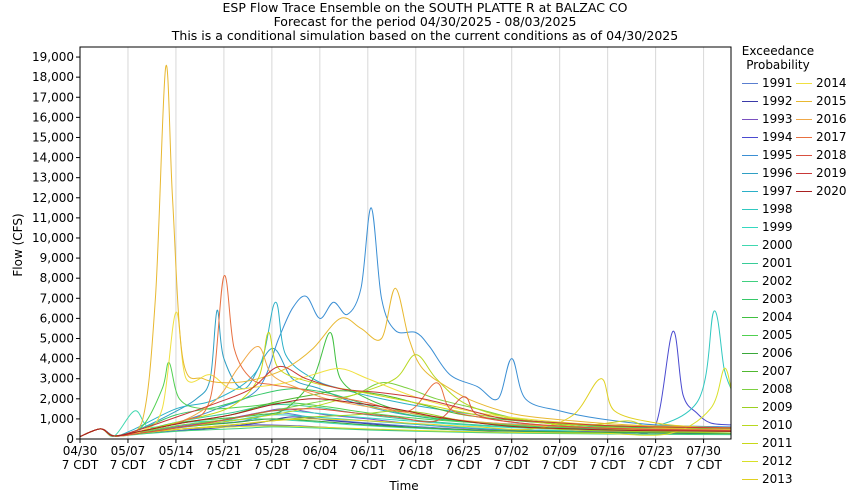 This screenshot has height=500, width=850. Describe the element at coordinates (777, 407) in the screenshot. I see `legend-label: 2009` at that location.